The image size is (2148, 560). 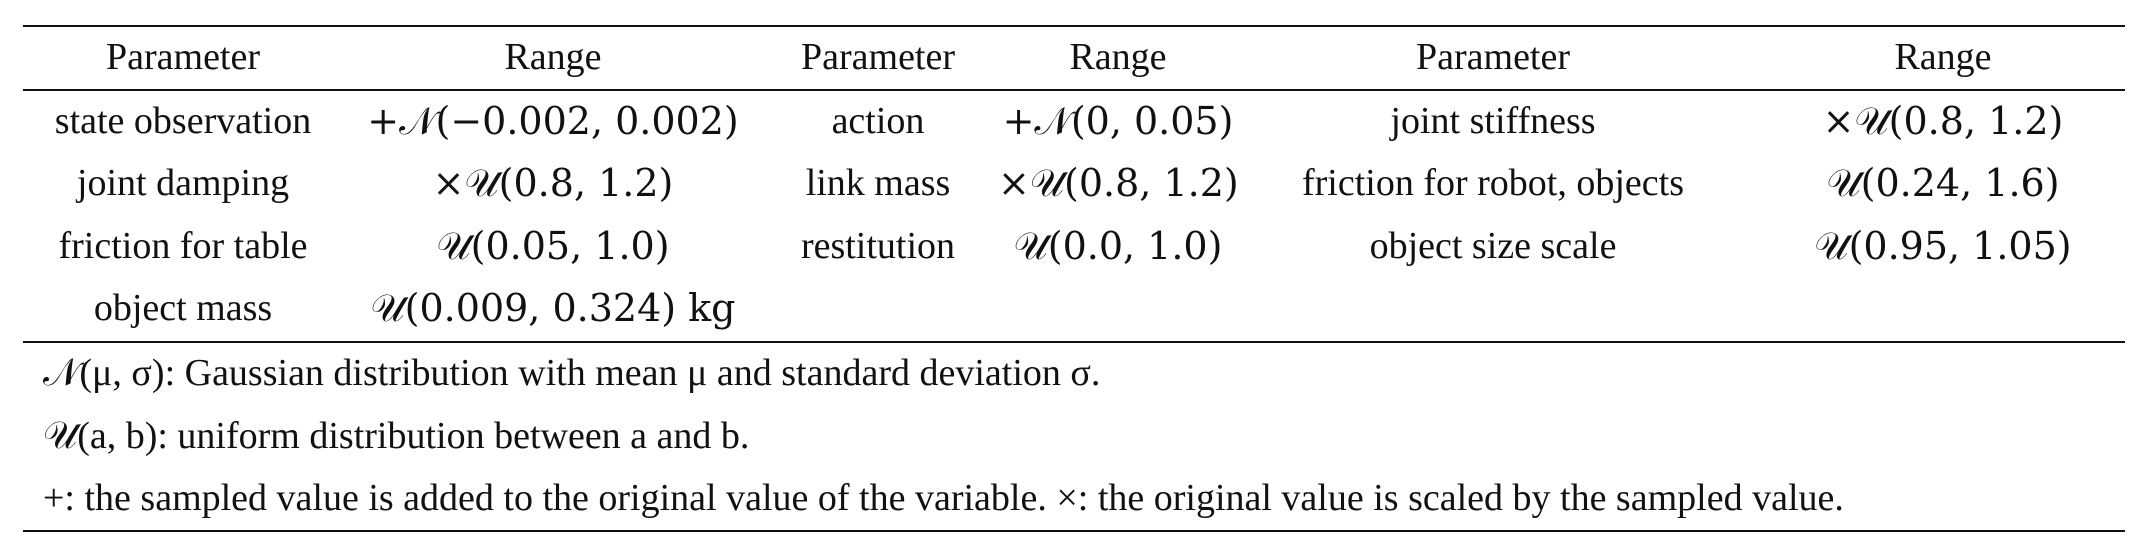 I want to click on table-cell: action, so click(x=878, y=121).